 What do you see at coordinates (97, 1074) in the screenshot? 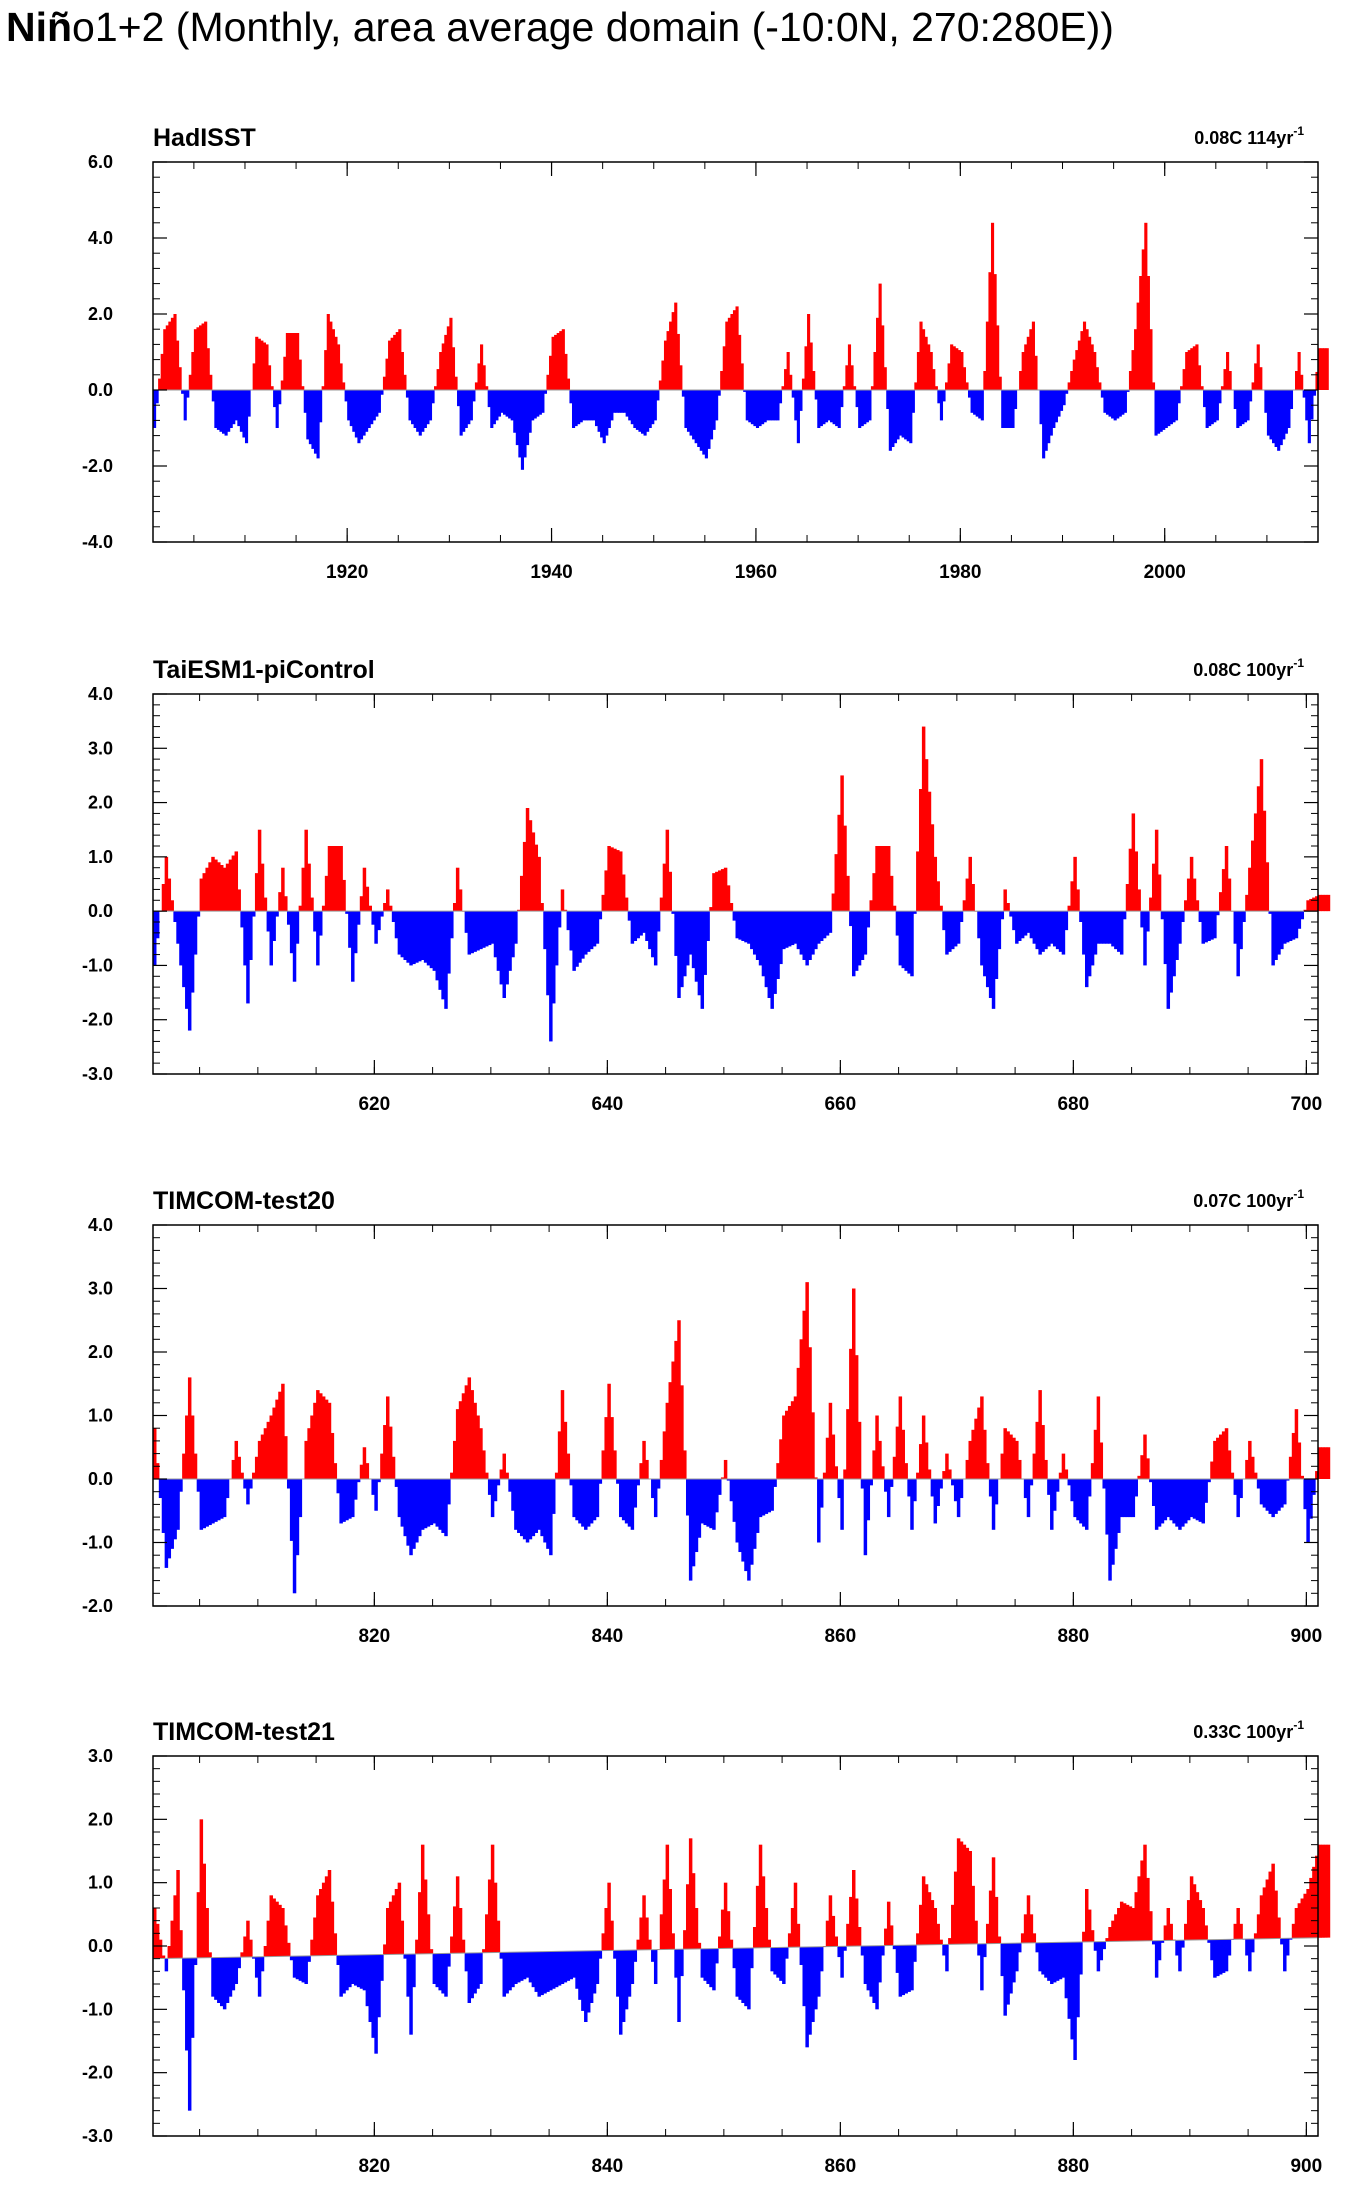
I see `y-tick-label: -3.0` at bounding box center [97, 1074].